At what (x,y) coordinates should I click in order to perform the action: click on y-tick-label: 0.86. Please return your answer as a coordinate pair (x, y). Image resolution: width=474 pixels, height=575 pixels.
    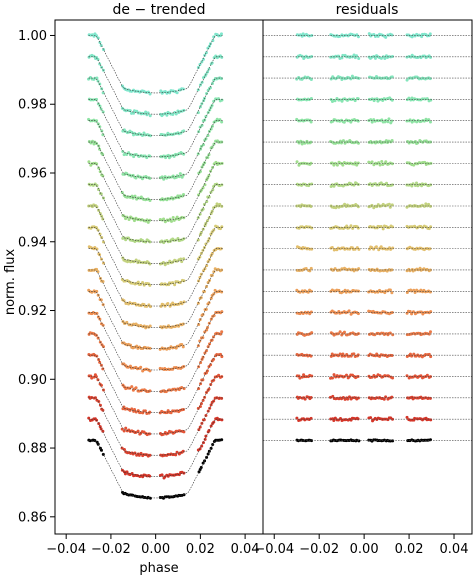
    Looking at the image, I should click on (32, 517).